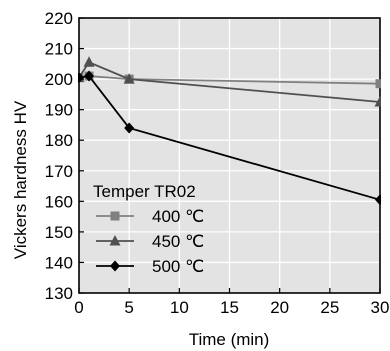 This screenshot has height=351, width=390. What do you see at coordinates (59, 110) in the screenshot?
I see `y-tick-label: 190` at bounding box center [59, 110].